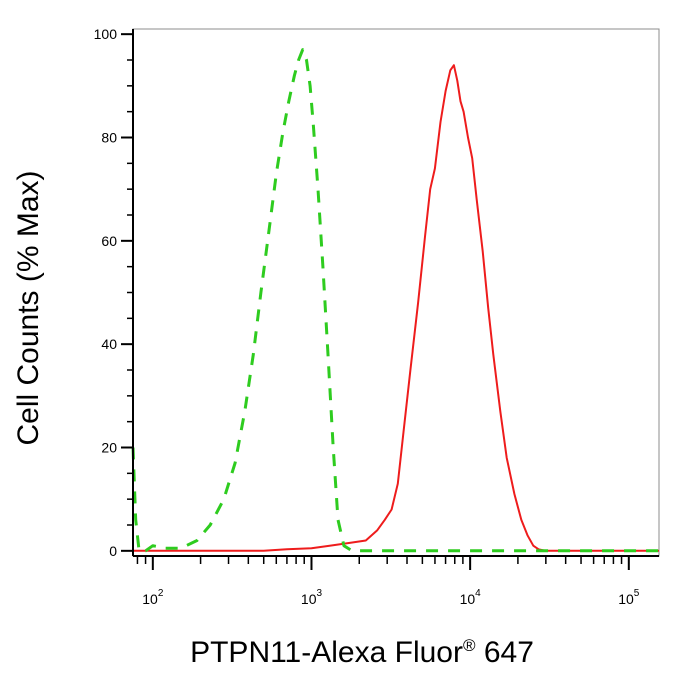 This screenshot has width=675, height=674. What do you see at coordinates (109, 138) in the screenshot?
I see `y-tick-label: 80` at bounding box center [109, 138].